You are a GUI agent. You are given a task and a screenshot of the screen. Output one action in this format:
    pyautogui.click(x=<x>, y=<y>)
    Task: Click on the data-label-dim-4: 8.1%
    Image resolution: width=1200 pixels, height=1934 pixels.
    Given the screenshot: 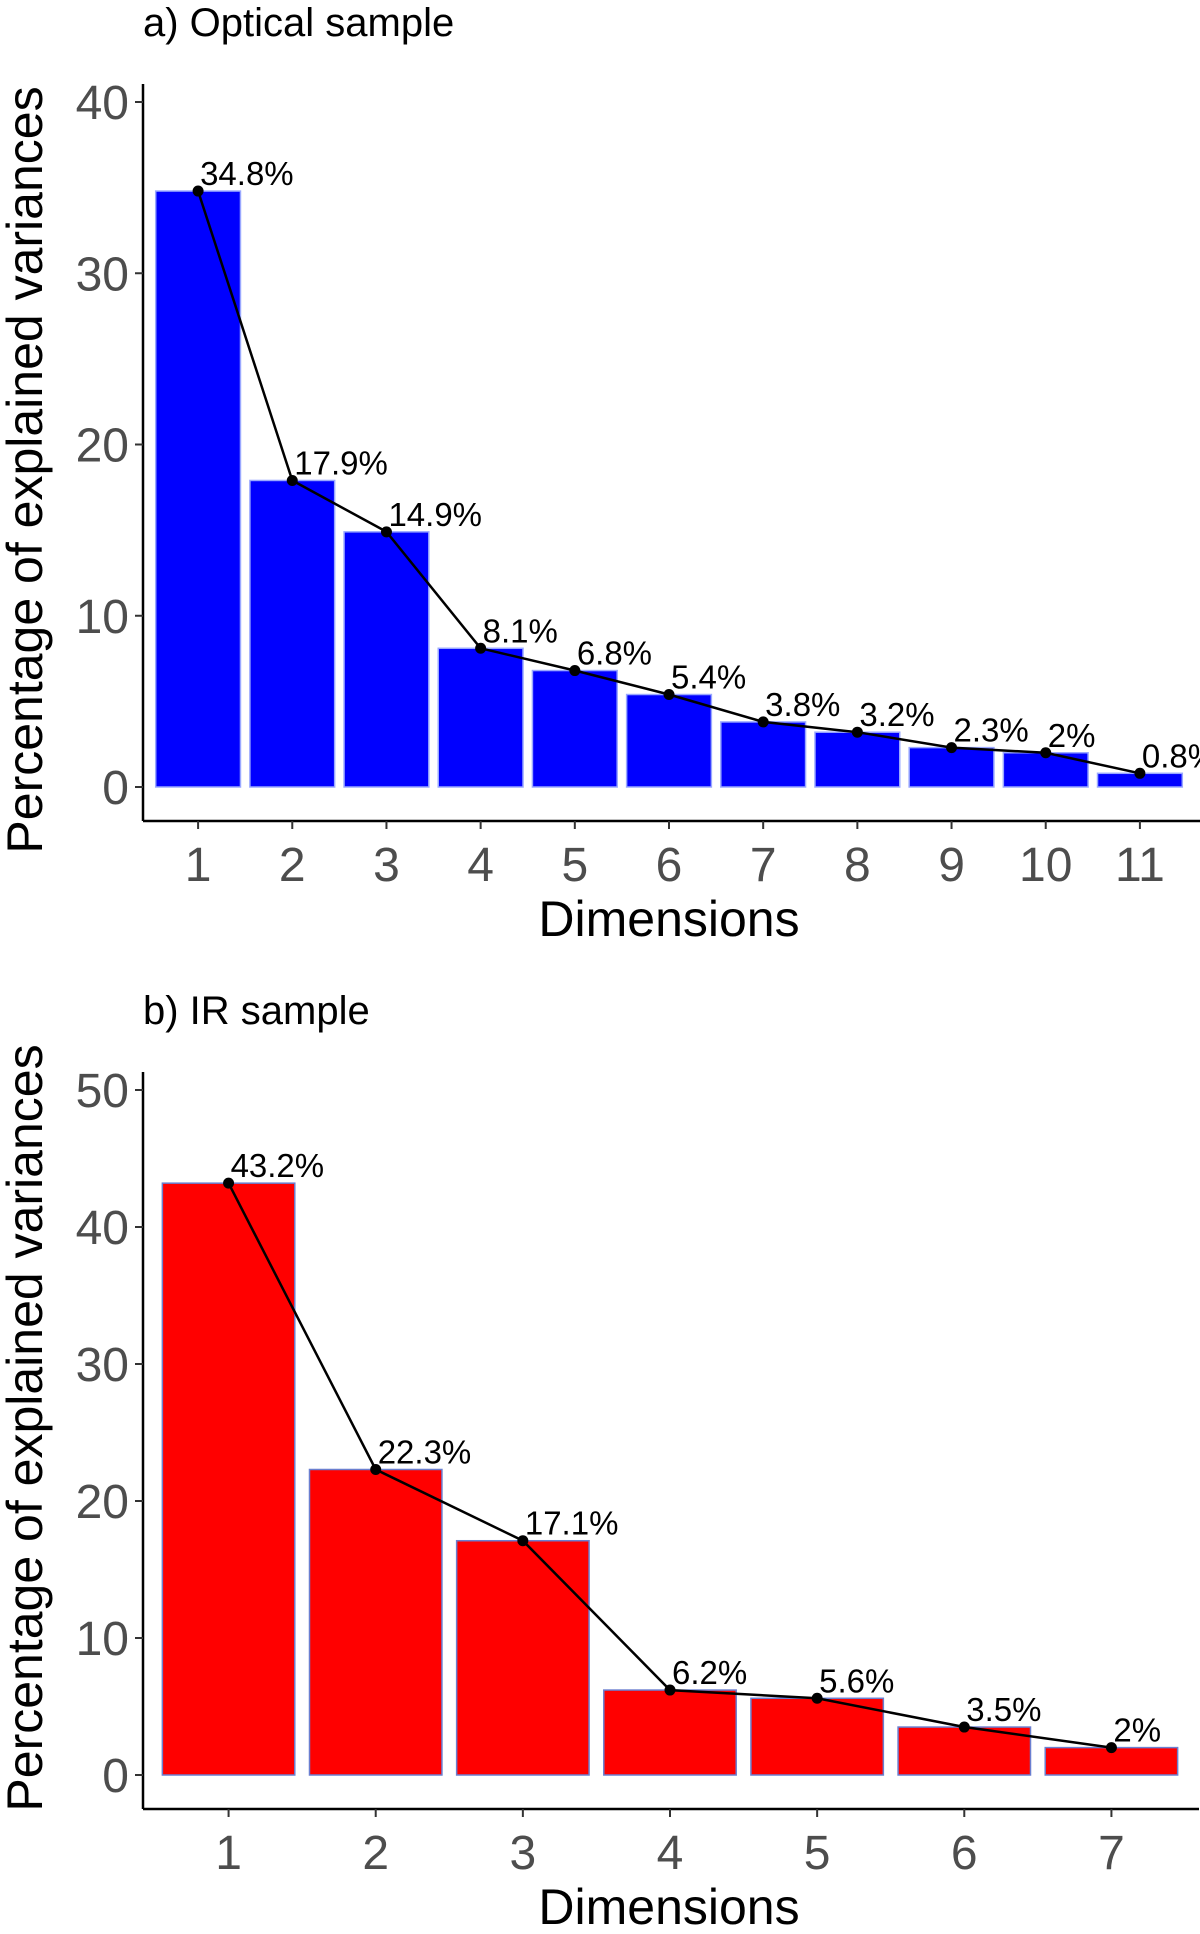 What is the action you would take?
    pyautogui.click(x=520, y=630)
    